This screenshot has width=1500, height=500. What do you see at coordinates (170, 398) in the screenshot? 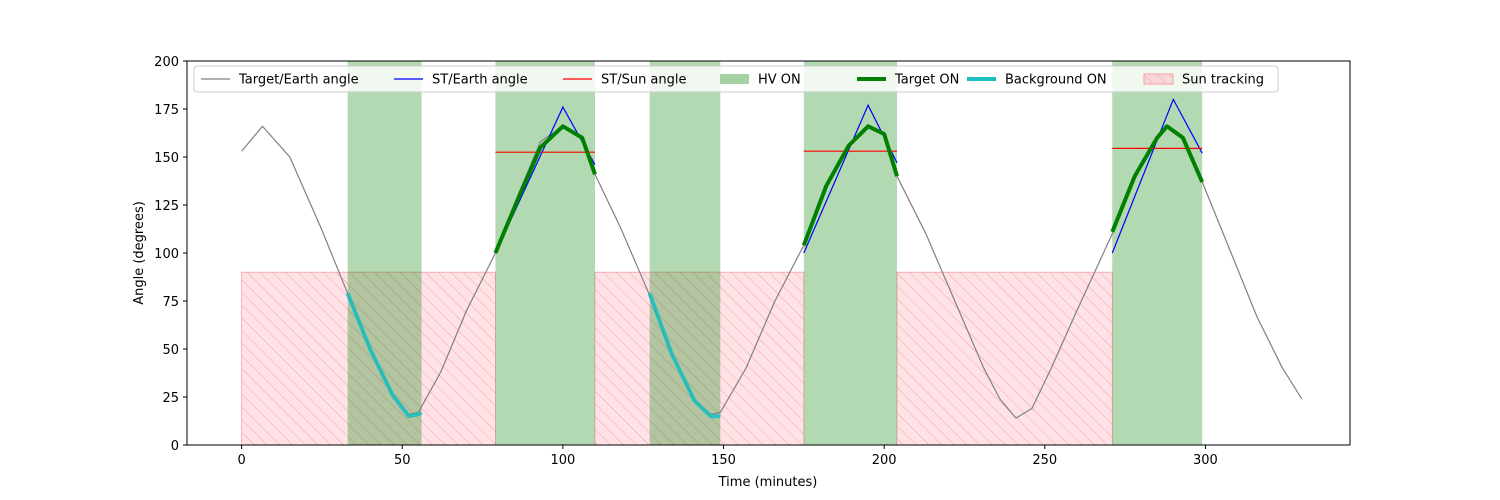
I see `y-tick-label: 25` at bounding box center [170, 398].